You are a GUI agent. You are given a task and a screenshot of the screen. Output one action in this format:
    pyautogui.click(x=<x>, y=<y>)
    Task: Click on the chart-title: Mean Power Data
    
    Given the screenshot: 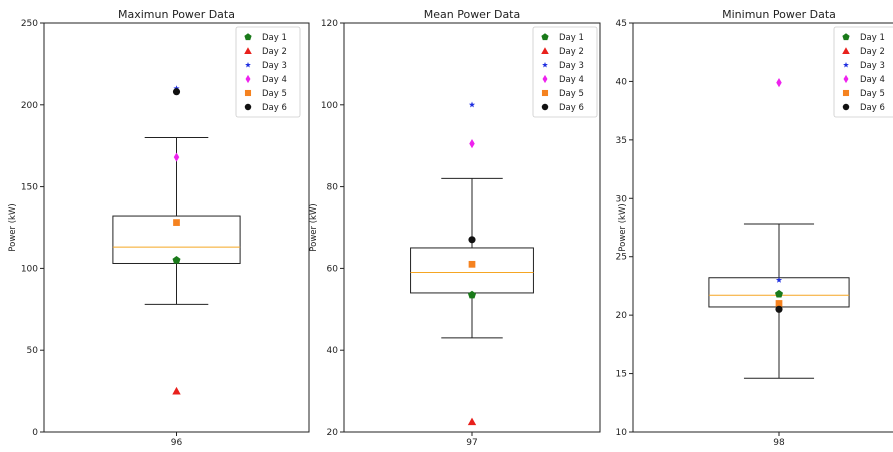 What is the action you would take?
    pyautogui.click(x=472, y=14)
    